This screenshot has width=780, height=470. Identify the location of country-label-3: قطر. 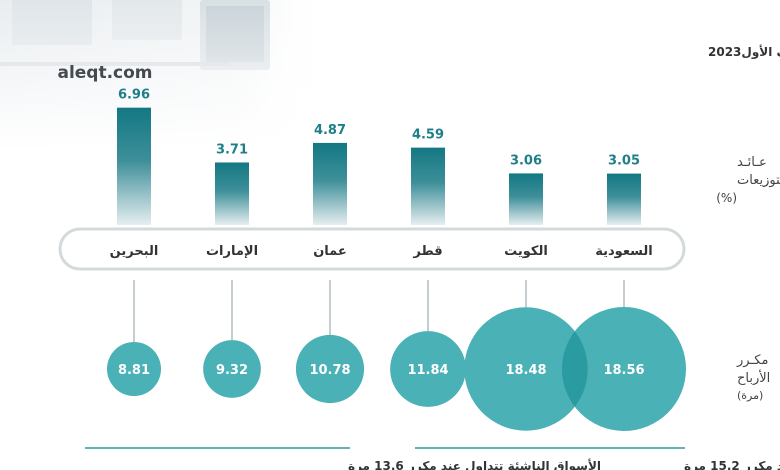
(427, 251).